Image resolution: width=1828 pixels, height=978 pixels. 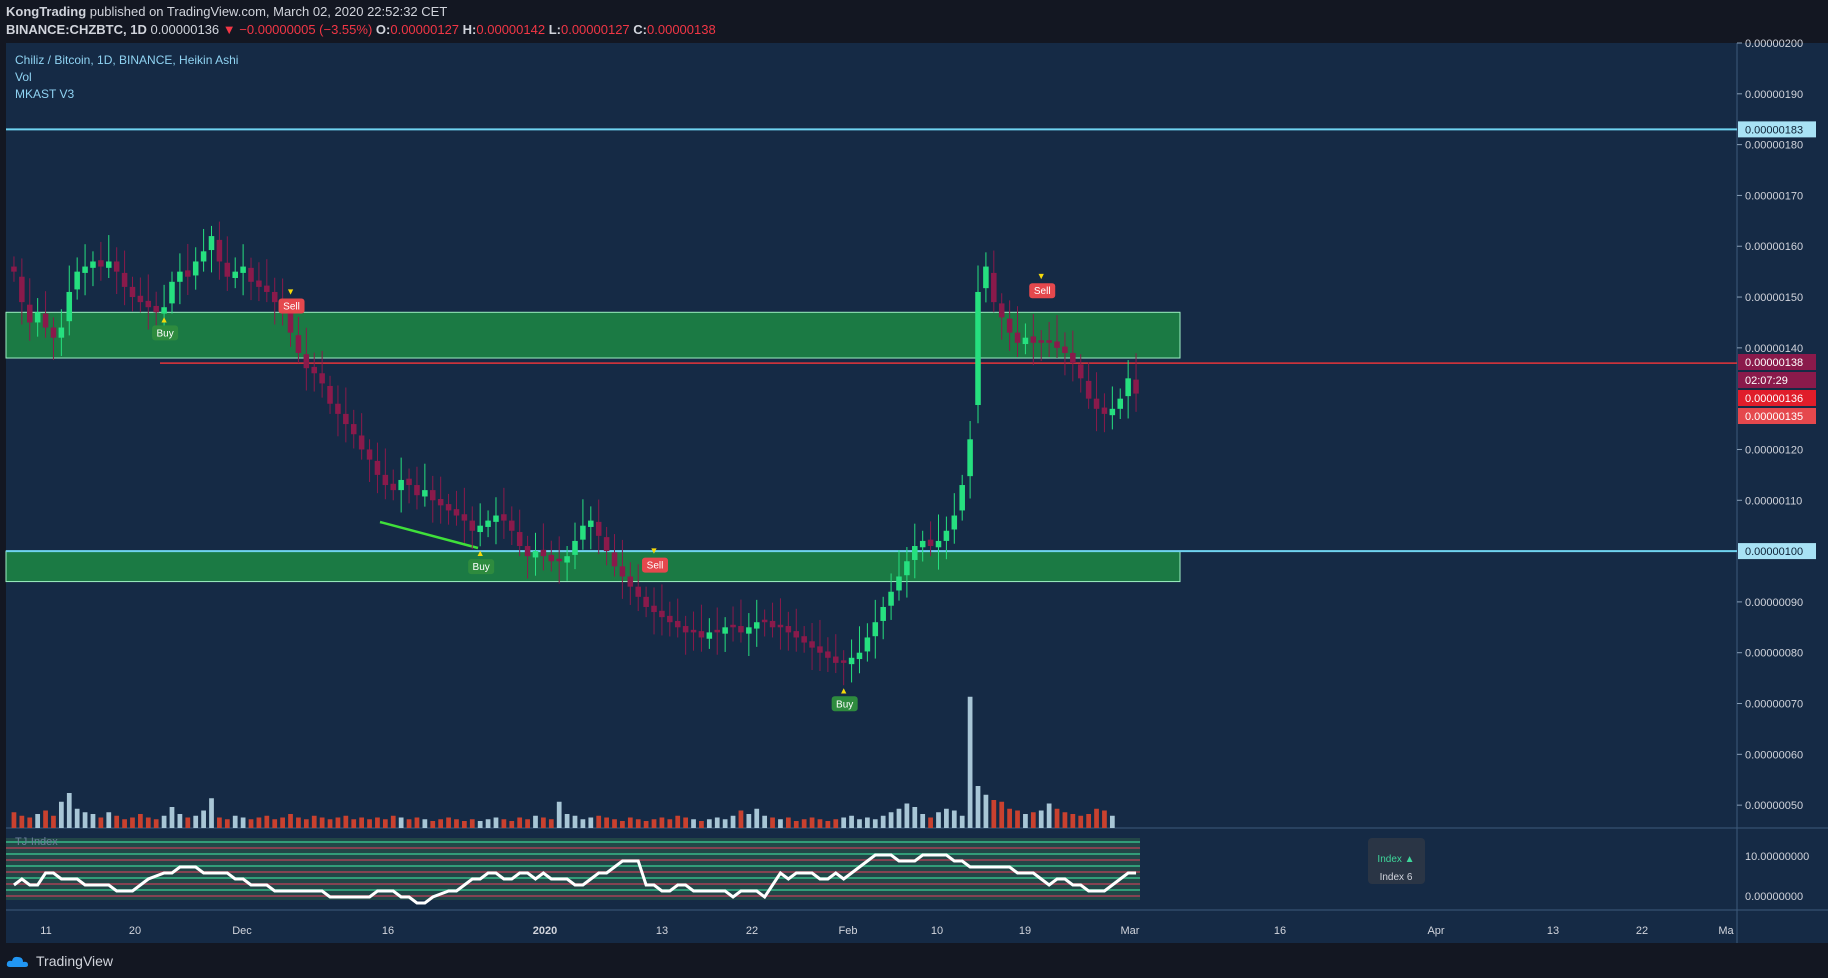 What do you see at coordinates (429, 535) in the screenshot?
I see `trend-line` at bounding box center [429, 535].